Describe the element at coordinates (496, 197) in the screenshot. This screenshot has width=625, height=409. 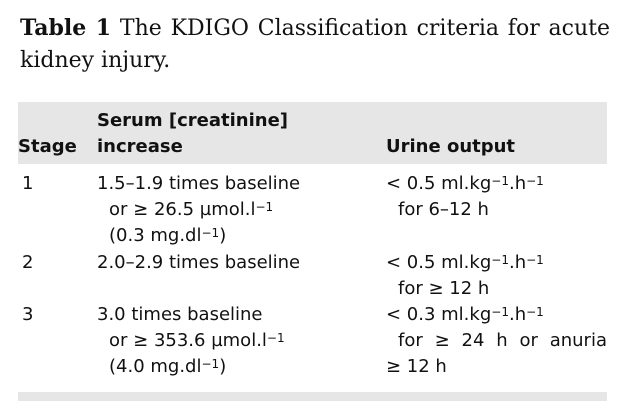
I see `urine-cell: < 0.5 ml.kg−1.h−1 for 6–12 h` at that location.